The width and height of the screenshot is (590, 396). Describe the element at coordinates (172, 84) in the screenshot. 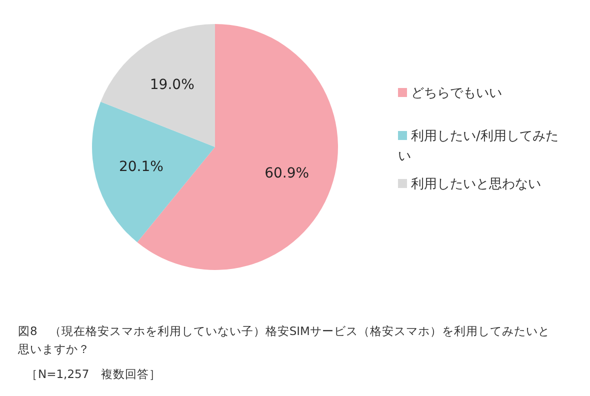

I see `data-label: 19.0%` at that location.